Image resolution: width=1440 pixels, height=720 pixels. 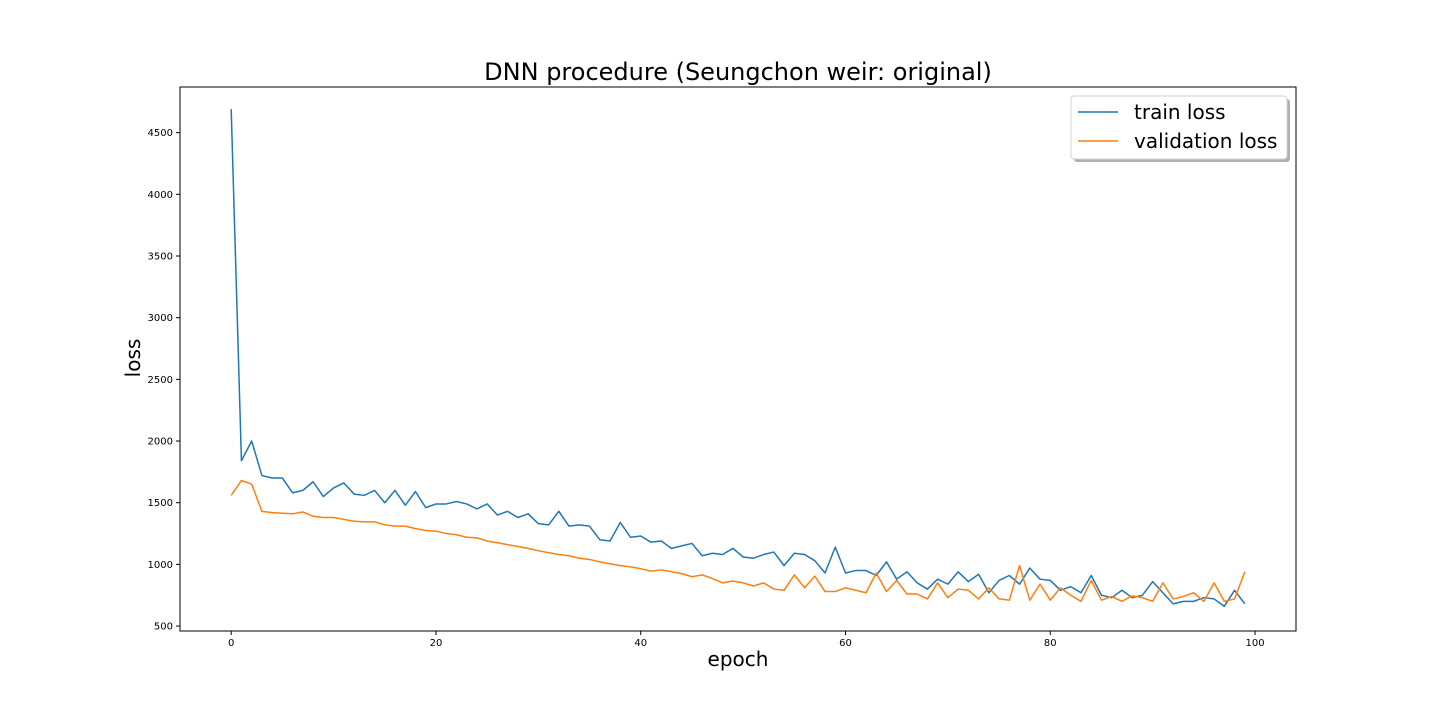 What do you see at coordinates (845, 643) in the screenshot?
I see `x-tick-label: 60` at bounding box center [845, 643].